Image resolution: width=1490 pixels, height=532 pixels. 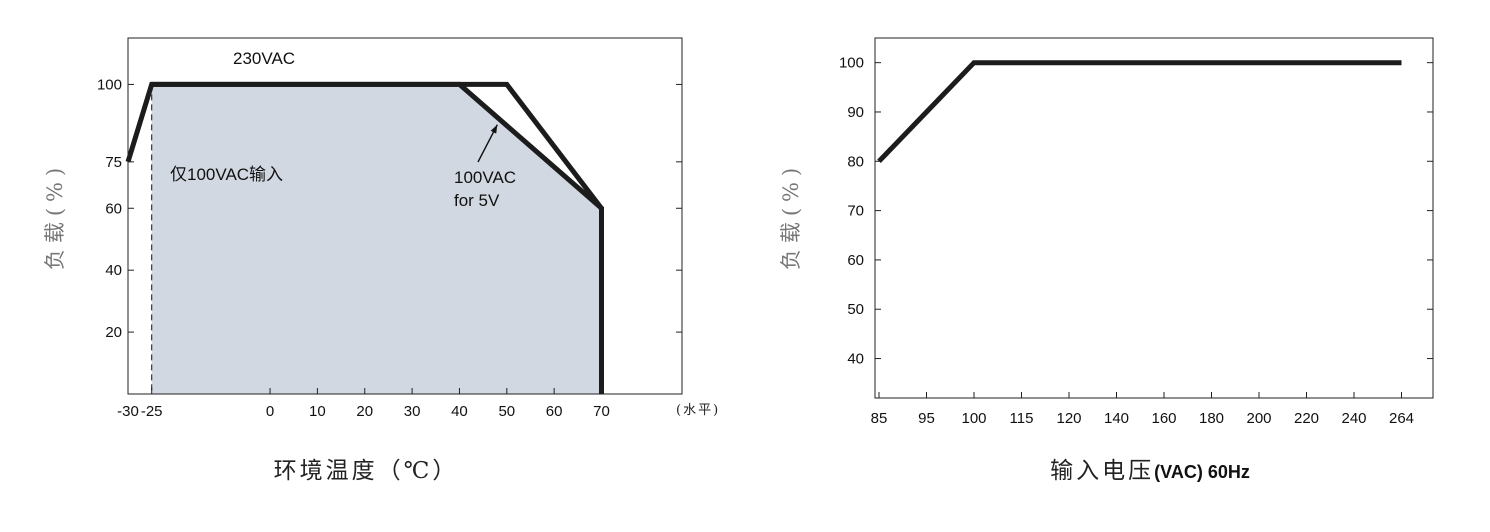 I want to click on x-axis-1: -30 -25 0 10 20 30 40 50 60 70, so click(x=363, y=404).